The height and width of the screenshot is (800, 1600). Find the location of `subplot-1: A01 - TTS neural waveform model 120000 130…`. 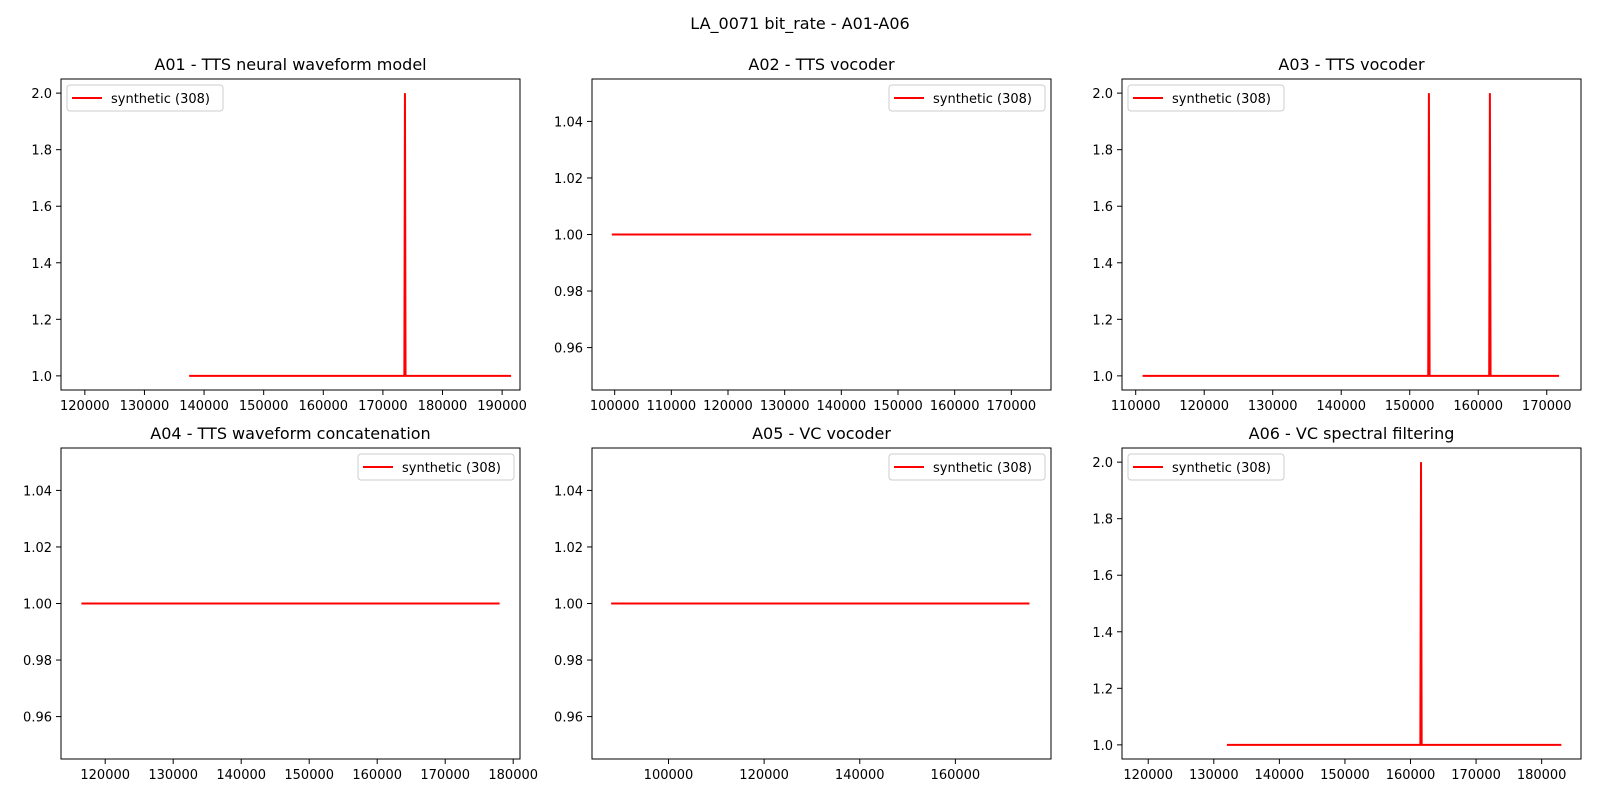

subplot-1: A01 - TTS neural waveform model 120000 130… is located at coordinates (279, 234).